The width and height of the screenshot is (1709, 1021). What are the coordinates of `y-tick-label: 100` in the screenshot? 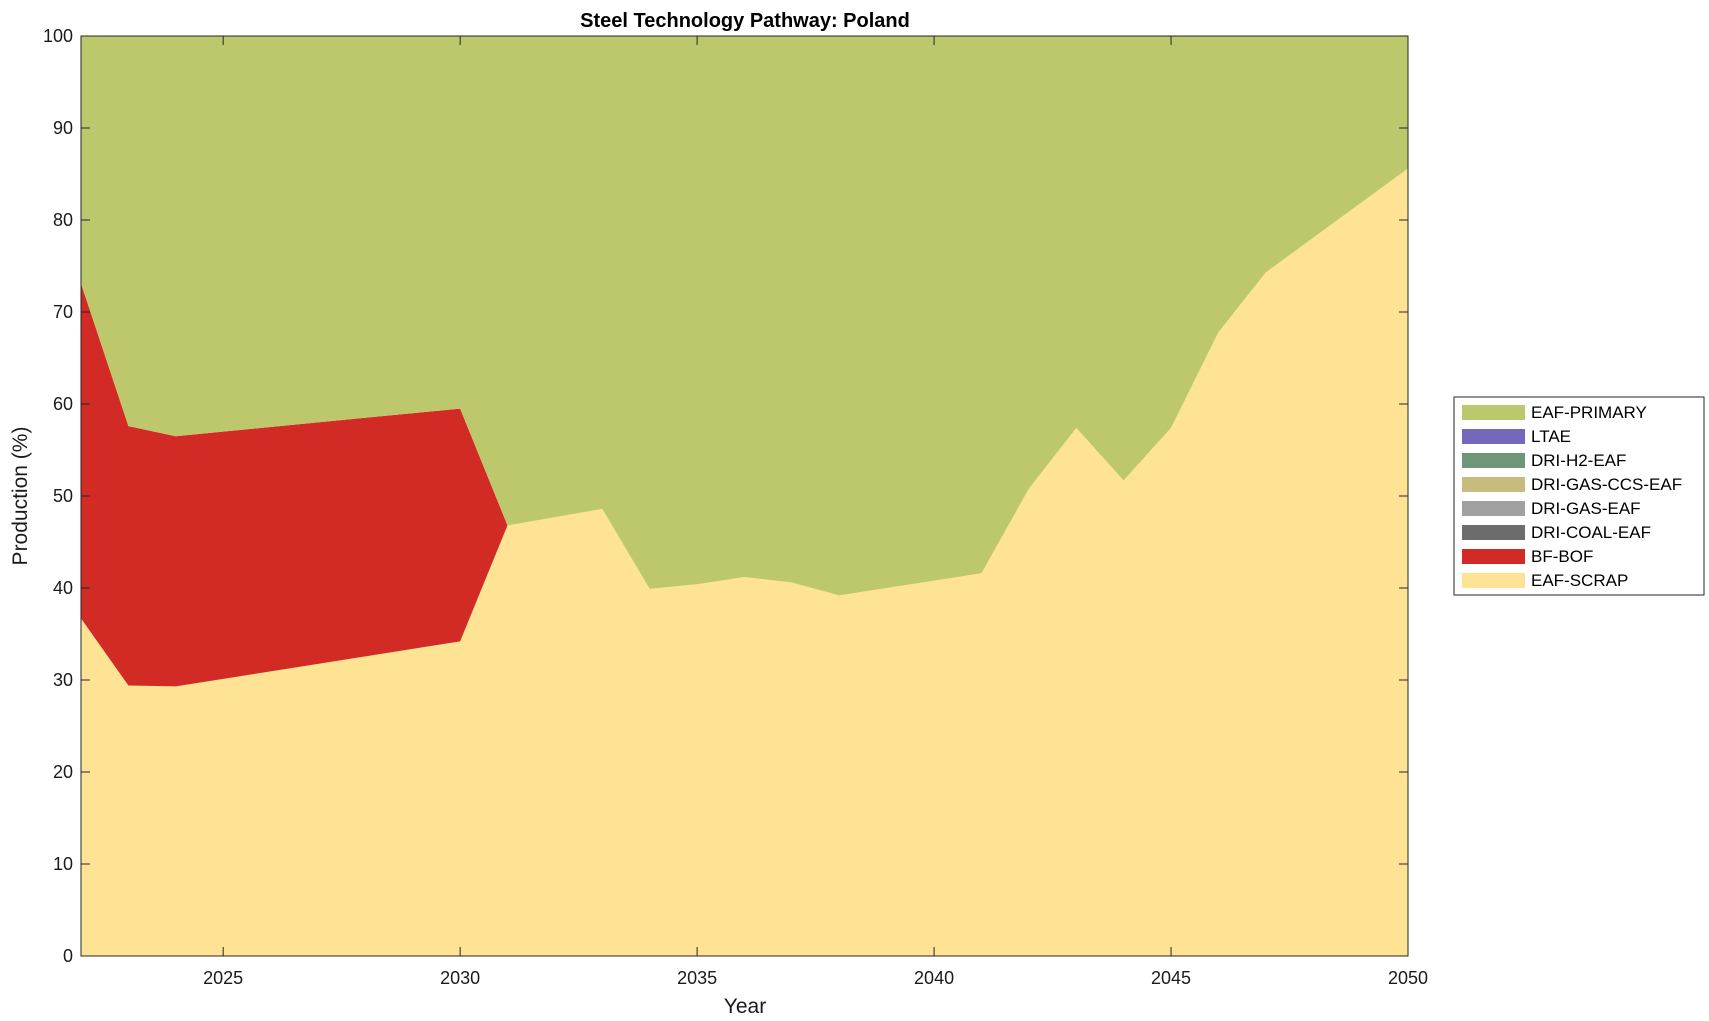 It's located at (58, 36).